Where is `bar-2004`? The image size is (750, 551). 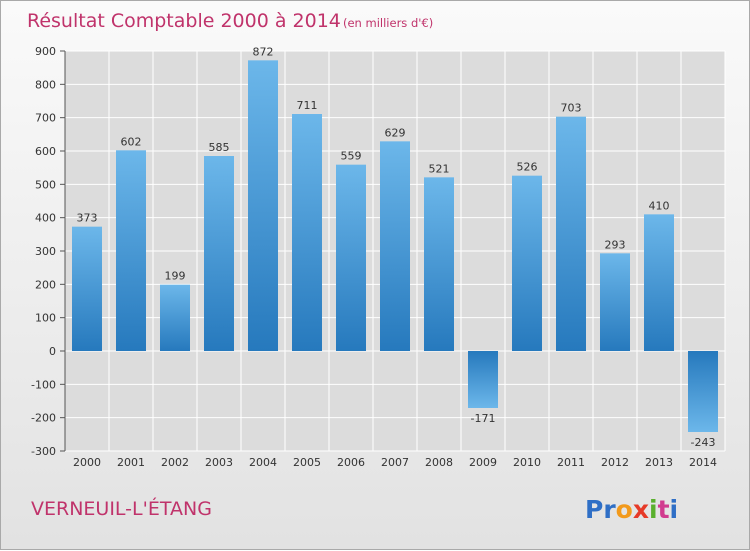
bar-2004 is located at coordinates (263, 205).